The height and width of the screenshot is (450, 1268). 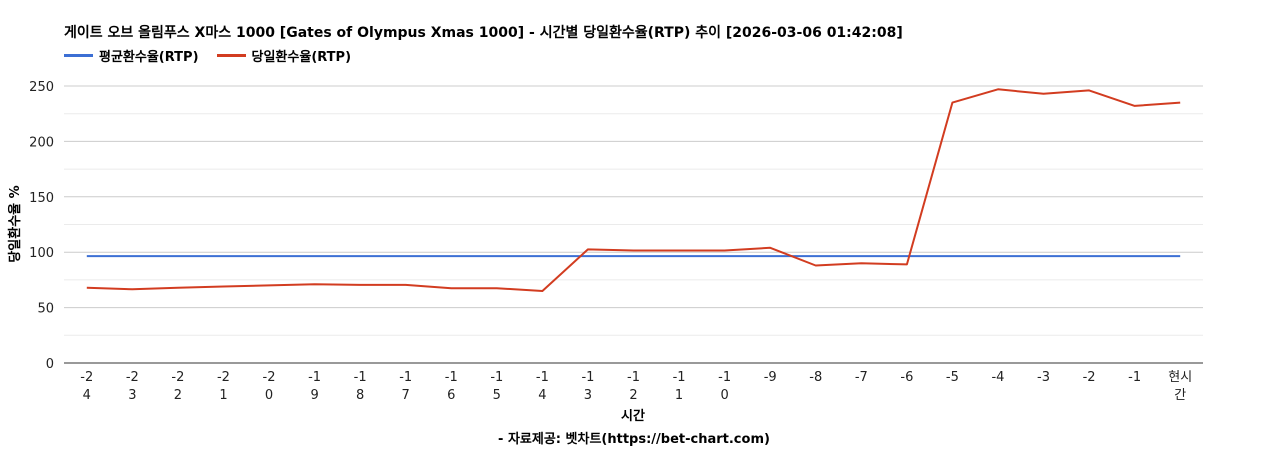 What do you see at coordinates (41, 253) in the screenshot?
I see `y-tick-label: 100` at bounding box center [41, 253].